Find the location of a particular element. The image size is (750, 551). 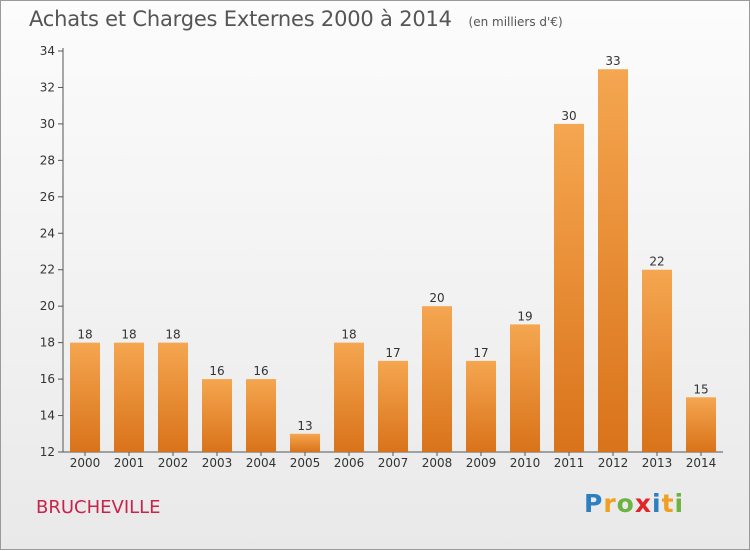

y-tick-label: 16 is located at coordinates (47, 379).